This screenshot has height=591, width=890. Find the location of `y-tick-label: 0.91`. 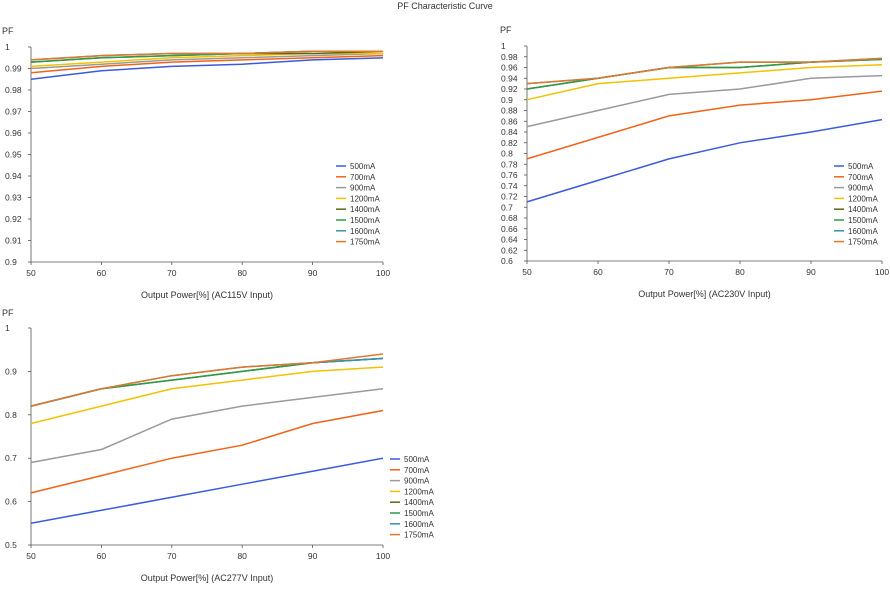

y-tick-label: 0.91 is located at coordinates (13, 241).